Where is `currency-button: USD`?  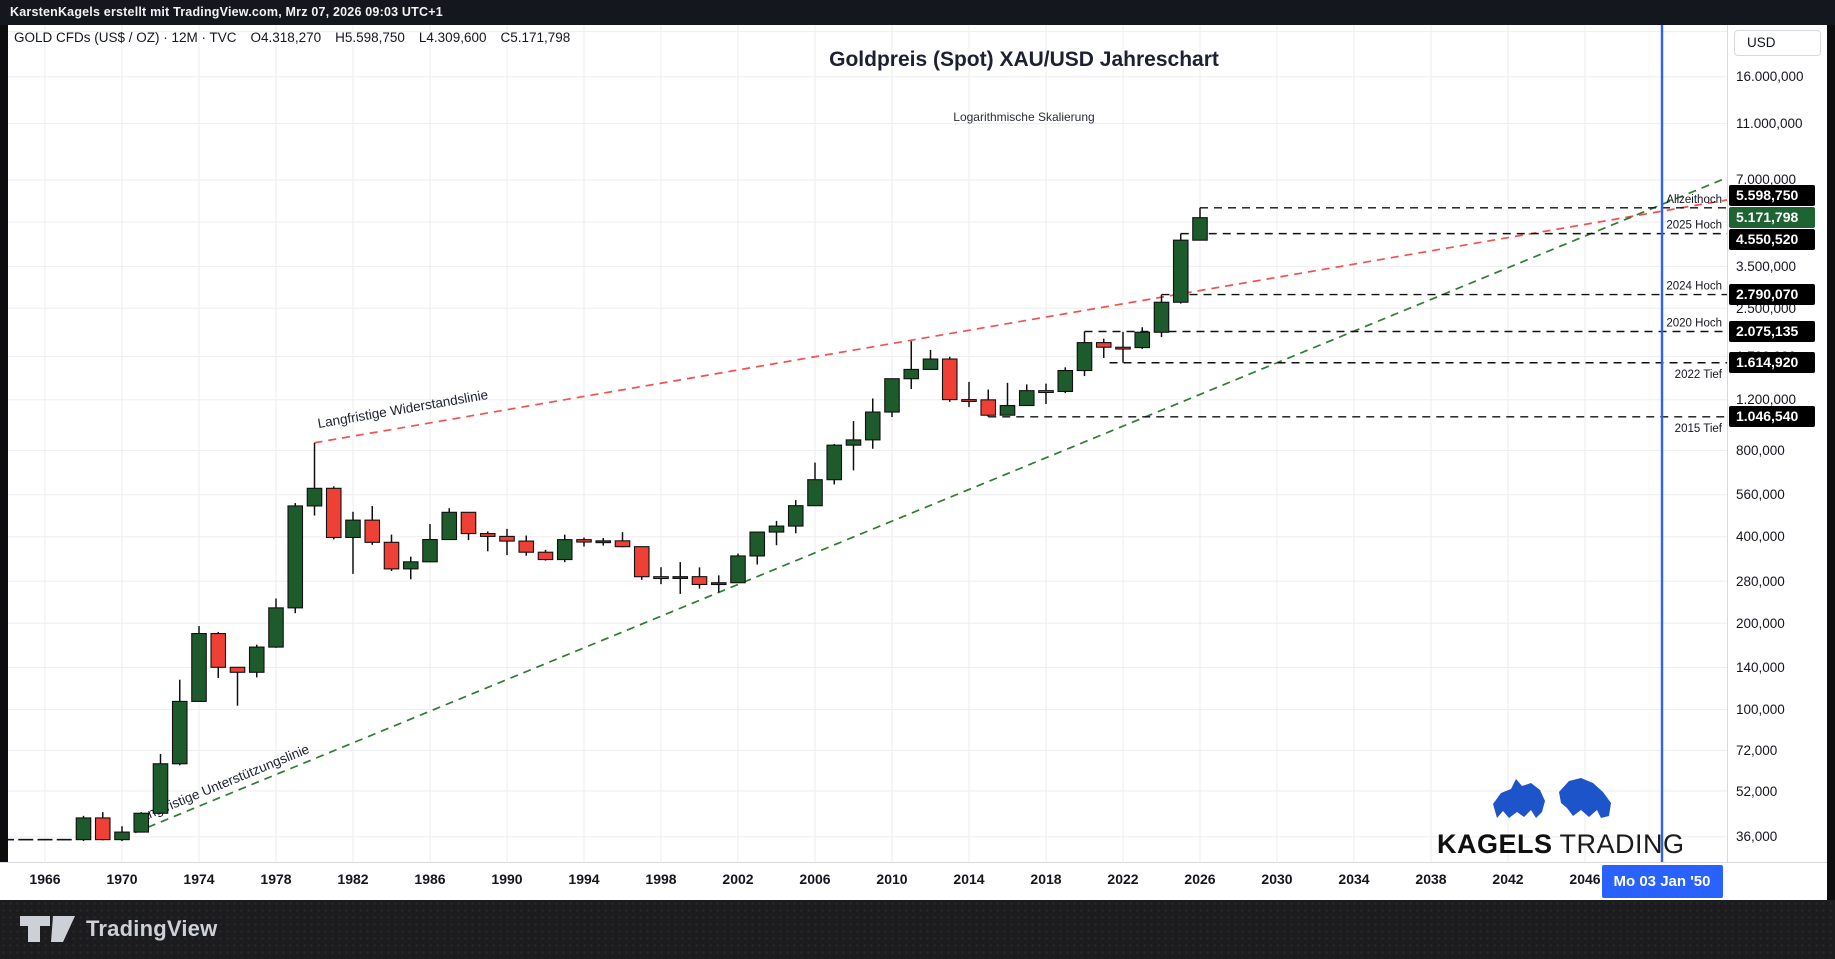 currency-button: USD is located at coordinates (1777, 43).